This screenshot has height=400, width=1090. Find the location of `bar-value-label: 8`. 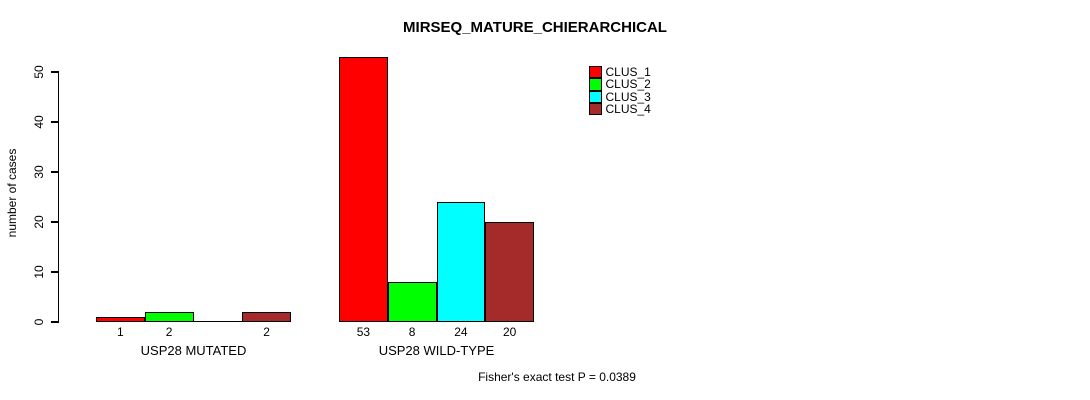

bar-value-label: 8 is located at coordinates (412, 332).